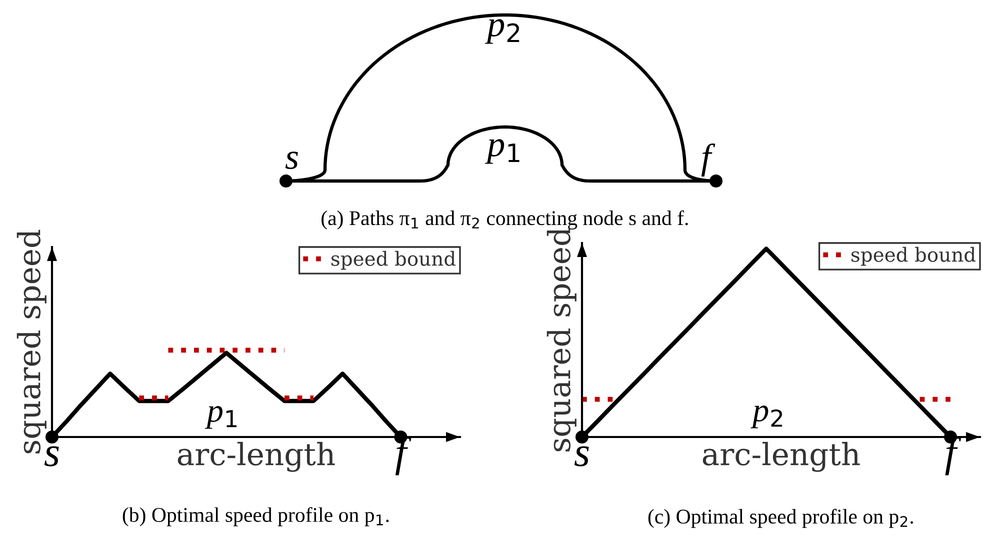 The image size is (988, 539). I want to click on text: f, so click(708, 160).